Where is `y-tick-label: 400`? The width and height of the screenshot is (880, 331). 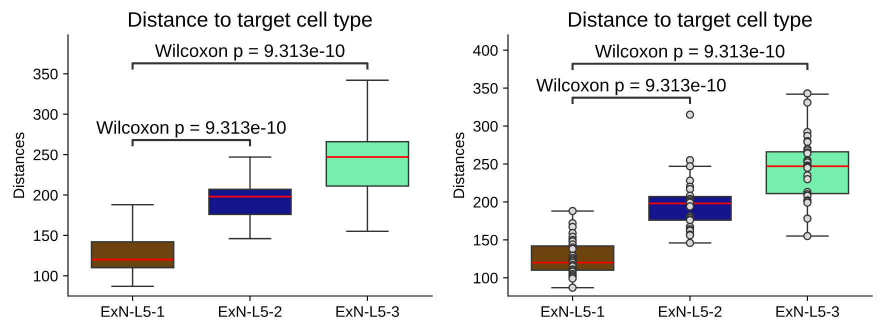 y-tick-label: 400 is located at coordinates (485, 50).